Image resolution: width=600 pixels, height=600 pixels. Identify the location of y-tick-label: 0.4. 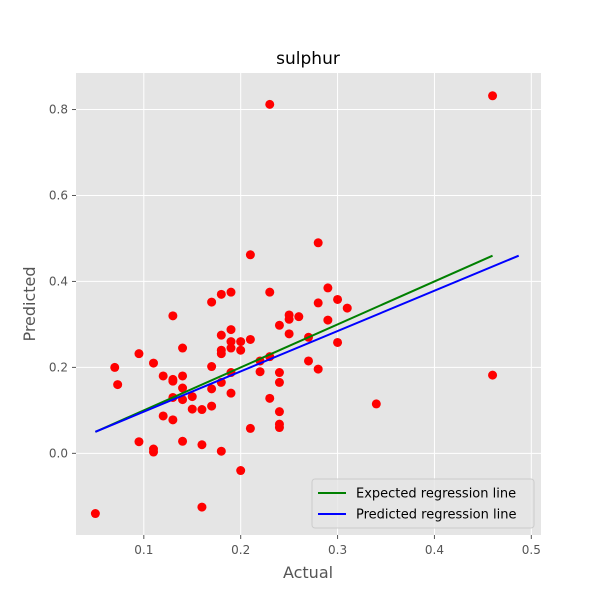
(58, 281).